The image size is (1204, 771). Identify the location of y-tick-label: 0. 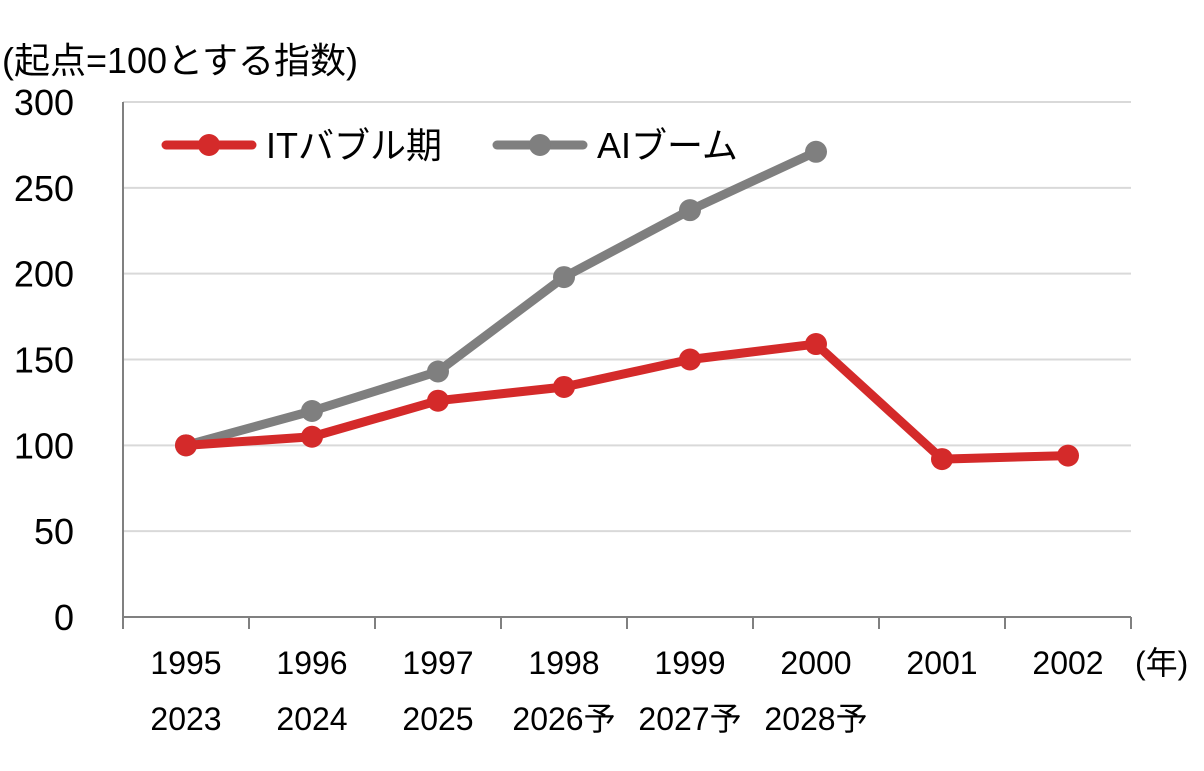
(64, 617).